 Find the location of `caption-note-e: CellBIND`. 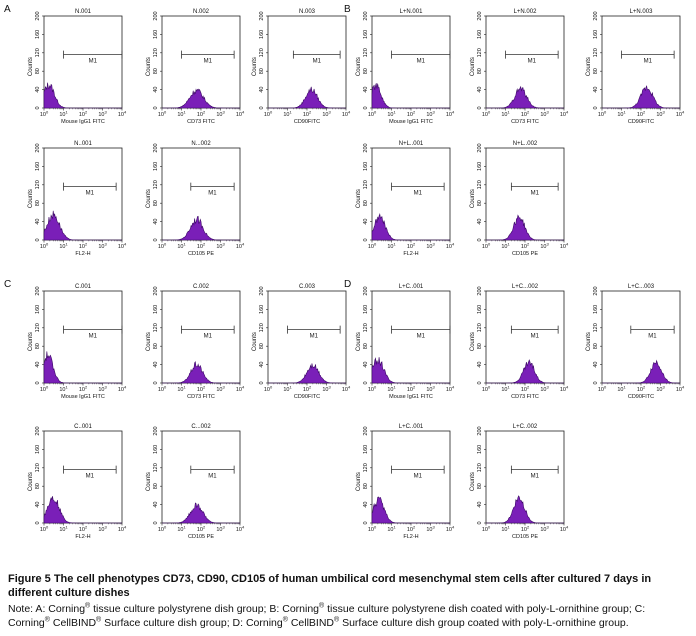

caption-note-e: CellBIND is located at coordinates (310, 623).